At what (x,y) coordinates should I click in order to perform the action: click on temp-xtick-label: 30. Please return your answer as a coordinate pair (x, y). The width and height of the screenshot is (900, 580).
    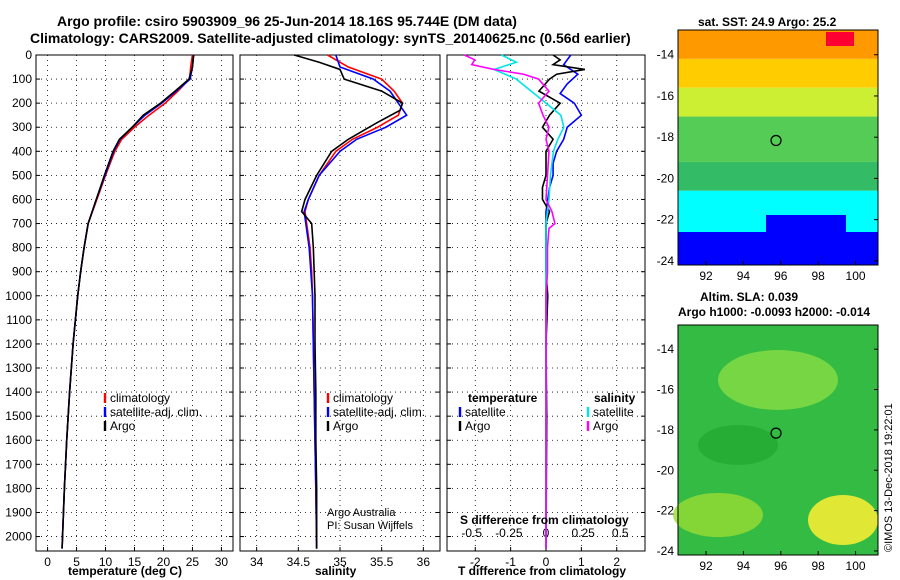
    Looking at the image, I should click on (222, 562).